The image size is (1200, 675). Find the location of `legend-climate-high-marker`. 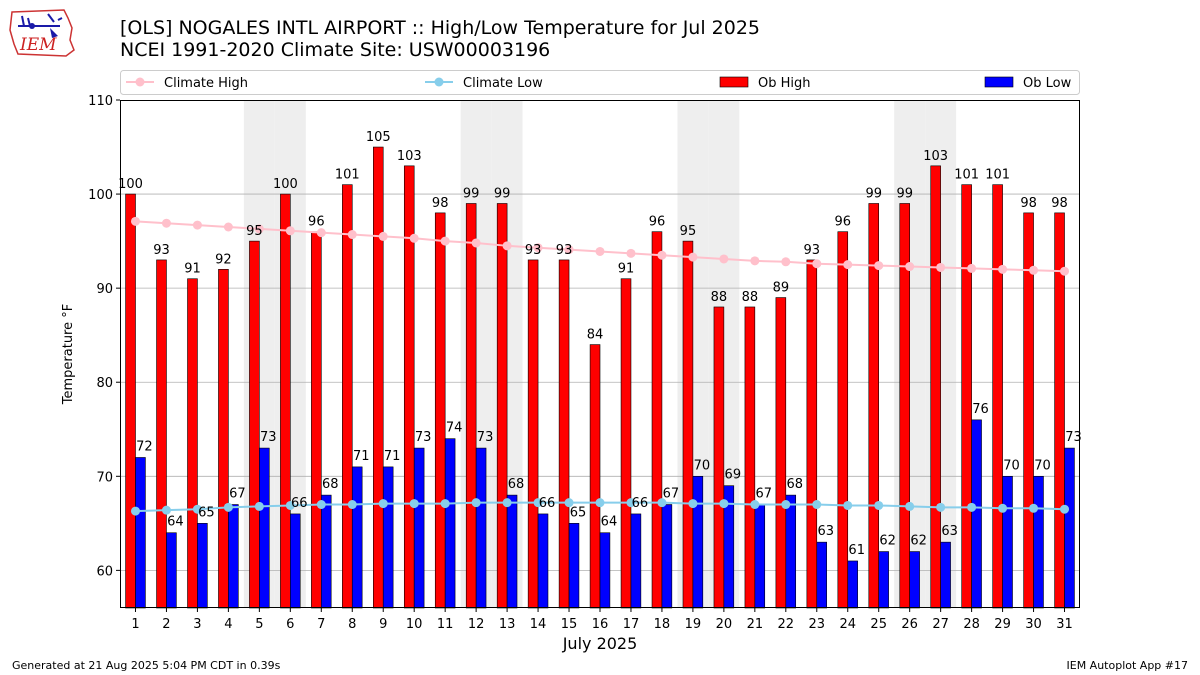

legend-climate-high-marker is located at coordinates (140, 82).